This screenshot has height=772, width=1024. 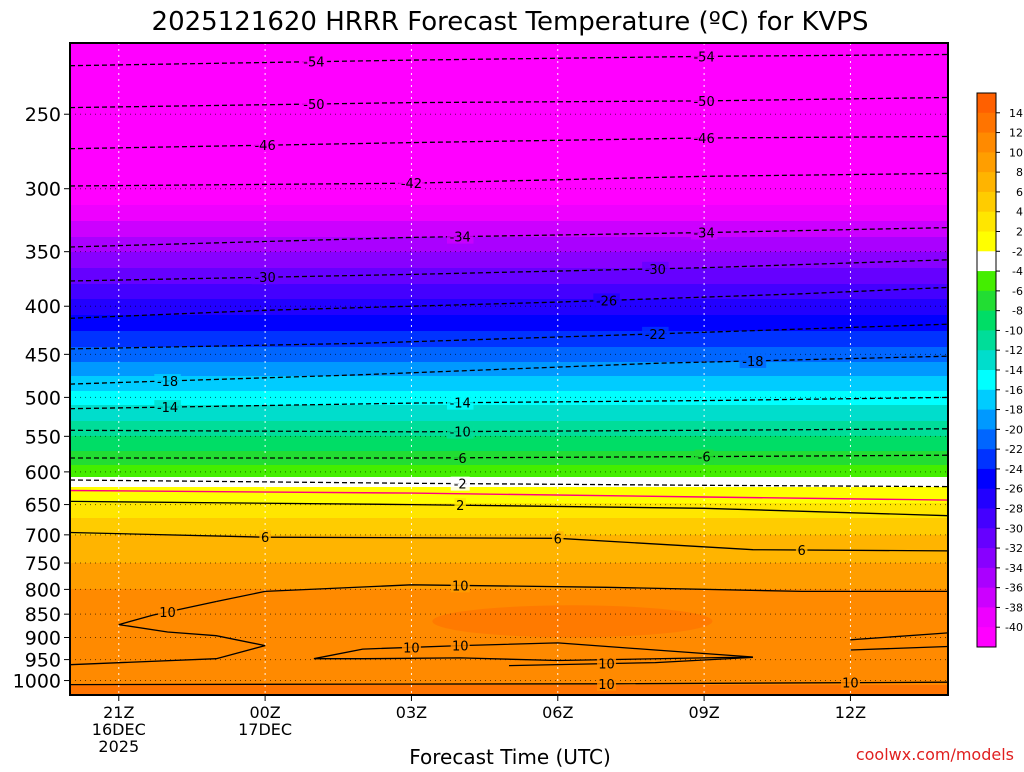 I want to click on x-tick-label: 2025, so click(x=118, y=746).